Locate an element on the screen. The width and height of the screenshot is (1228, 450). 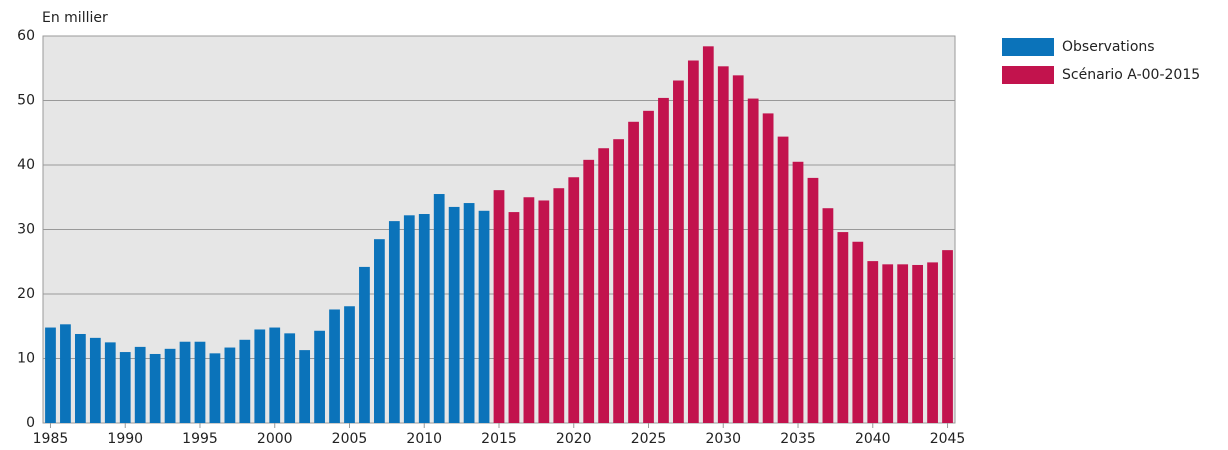
y-axis-label: En millier is located at coordinates (75, 18).